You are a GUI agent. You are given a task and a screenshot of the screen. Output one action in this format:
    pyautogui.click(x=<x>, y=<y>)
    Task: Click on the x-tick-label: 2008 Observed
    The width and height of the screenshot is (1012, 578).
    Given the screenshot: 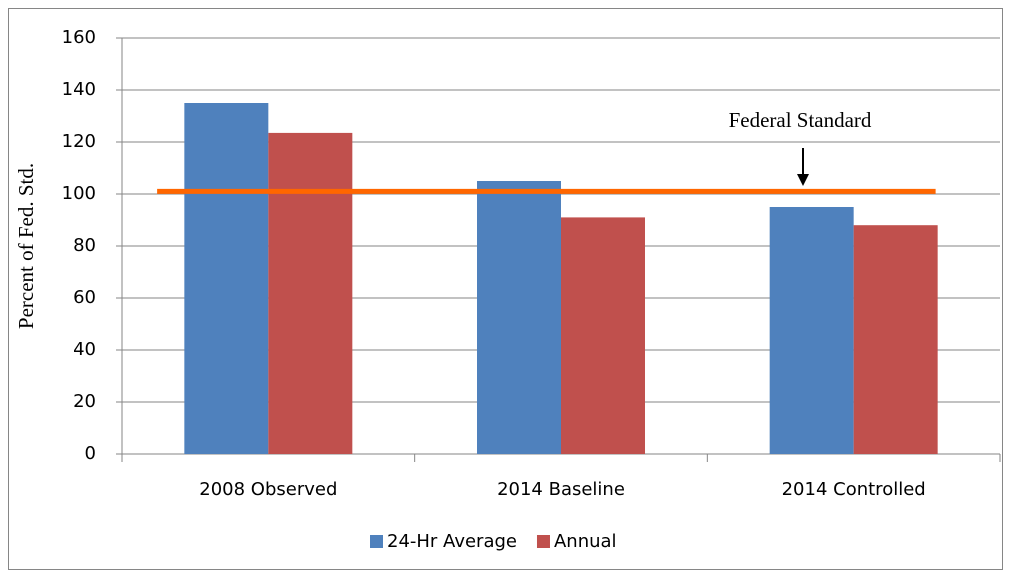 What is the action you would take?
    pyautogui.click(x=268, y=489)
    